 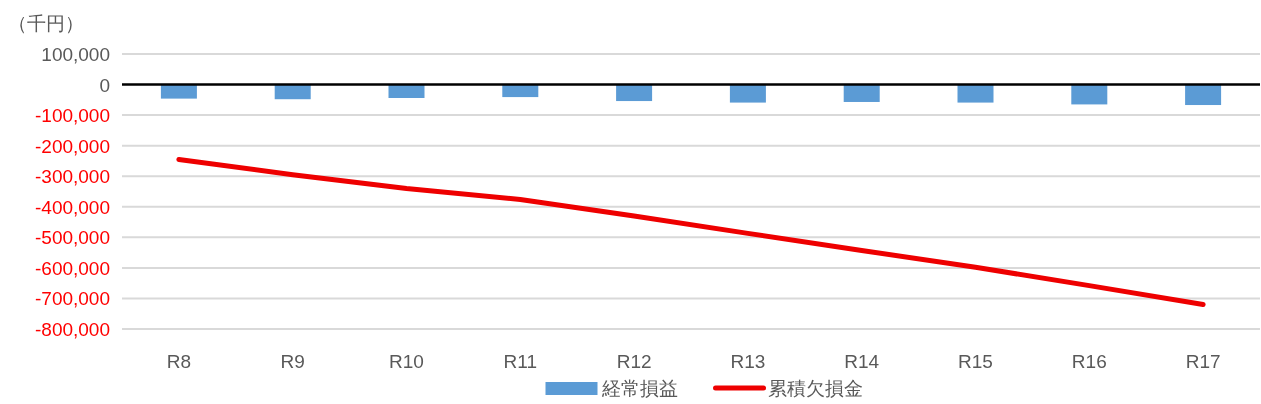 What do you see at coordinates (104, 85) in the screenshot?
I see `y-tick-label: 0` at bounding box center [104, 85].